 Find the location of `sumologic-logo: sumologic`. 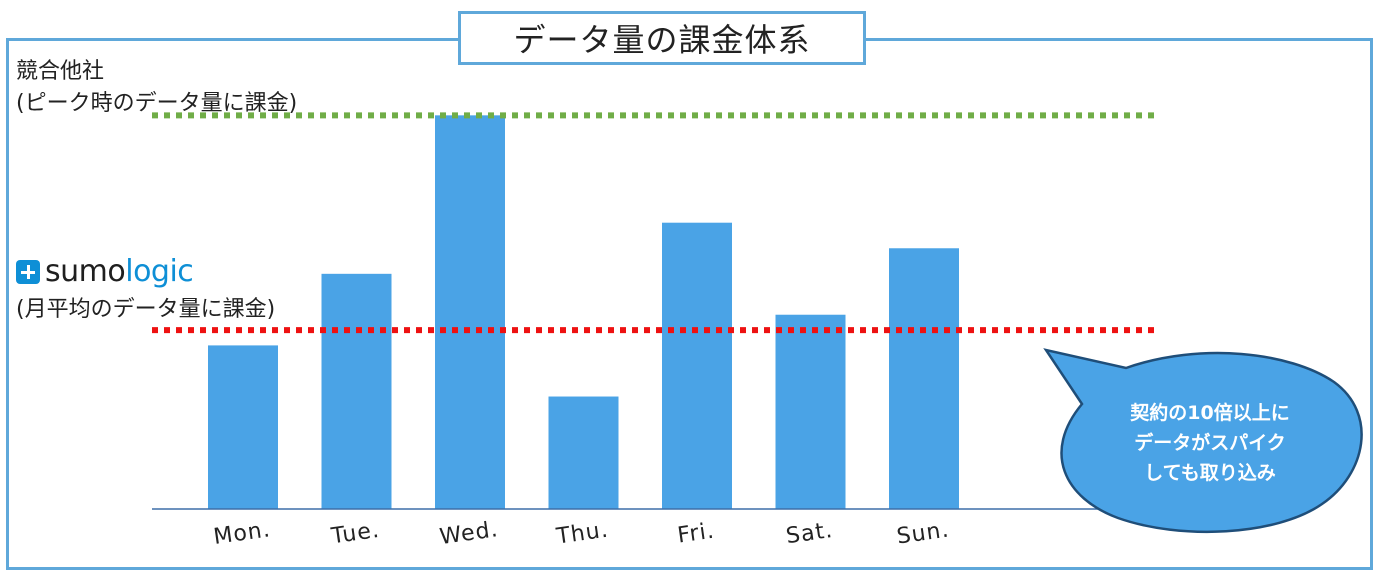

sumologic-logo: sumologic is located at coordinates (105, 271).